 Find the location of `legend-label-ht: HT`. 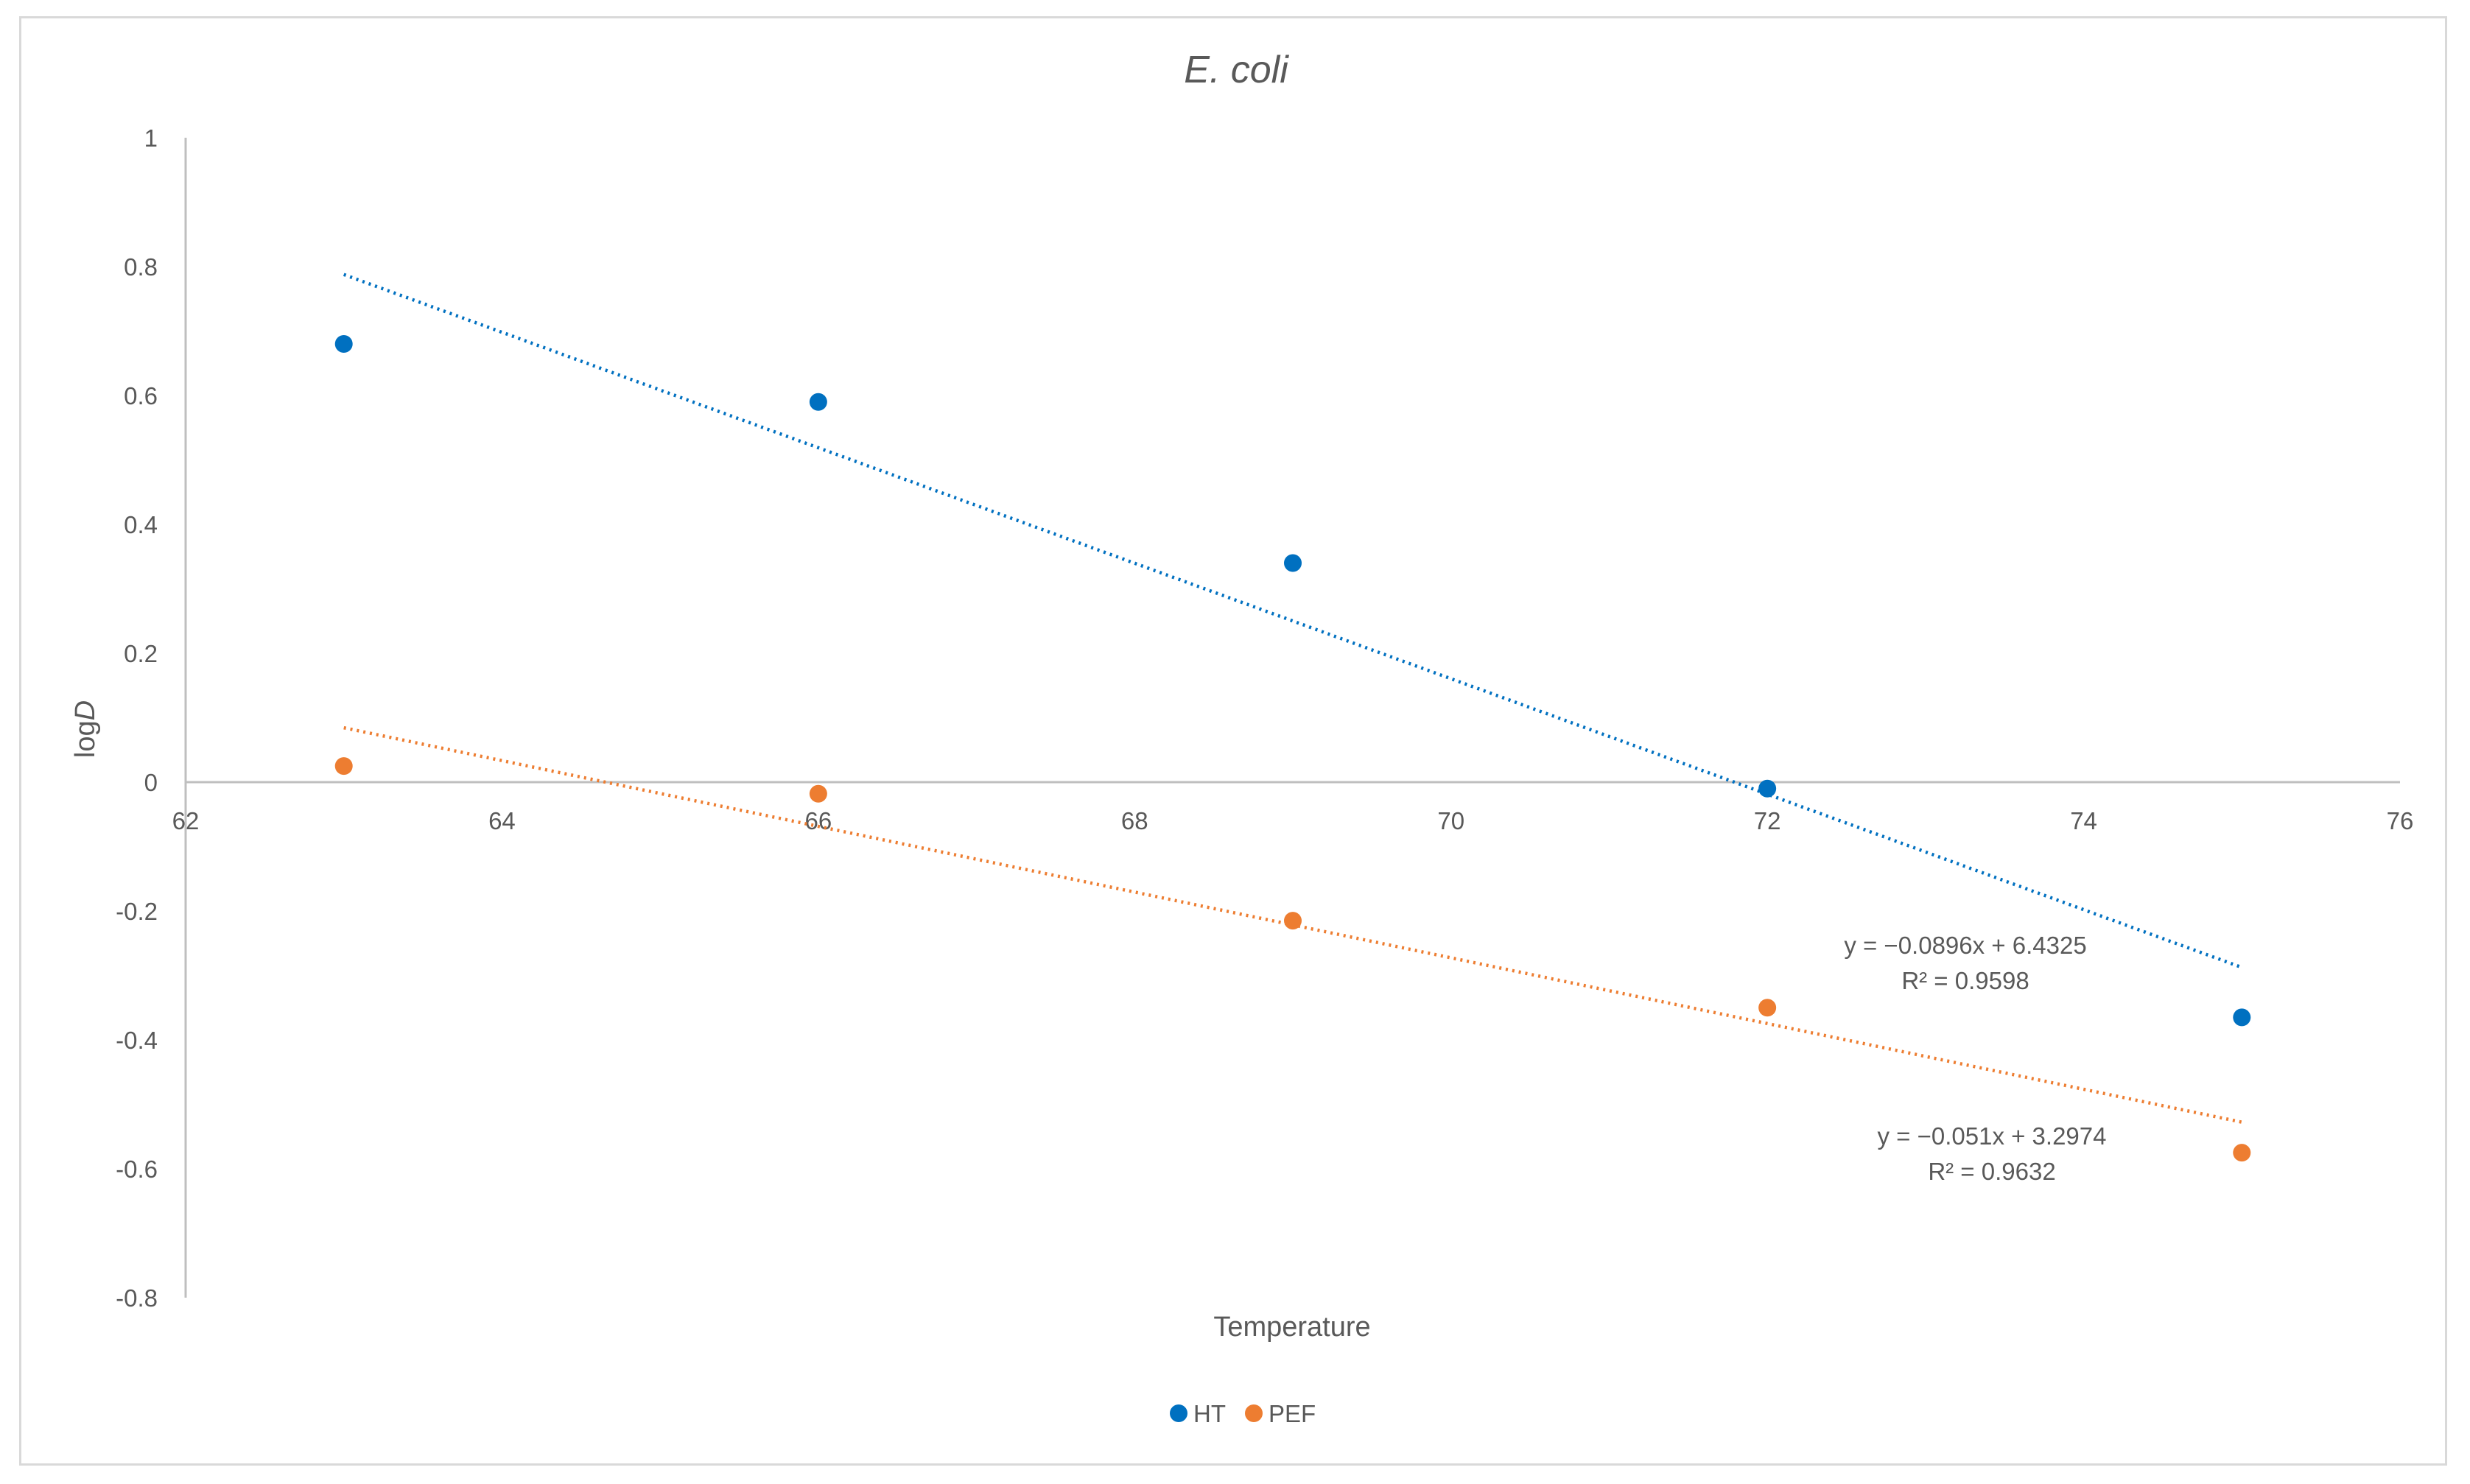

legend-label-ht: HT is located at coordinates (1209, 1414).